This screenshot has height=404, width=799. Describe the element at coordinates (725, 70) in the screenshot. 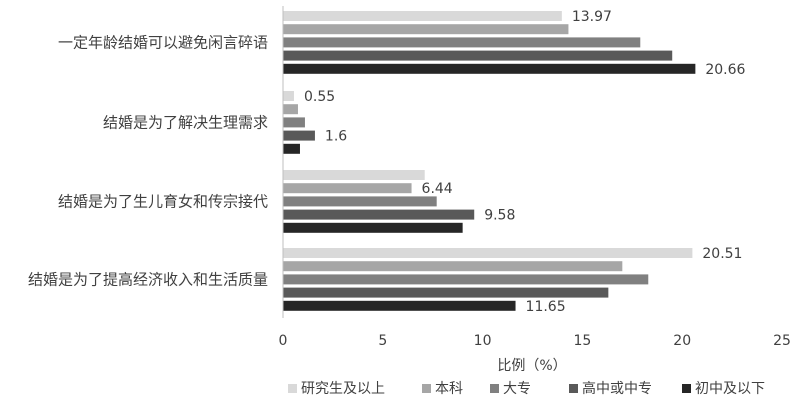

I see `data-label: 20.66` at that location.